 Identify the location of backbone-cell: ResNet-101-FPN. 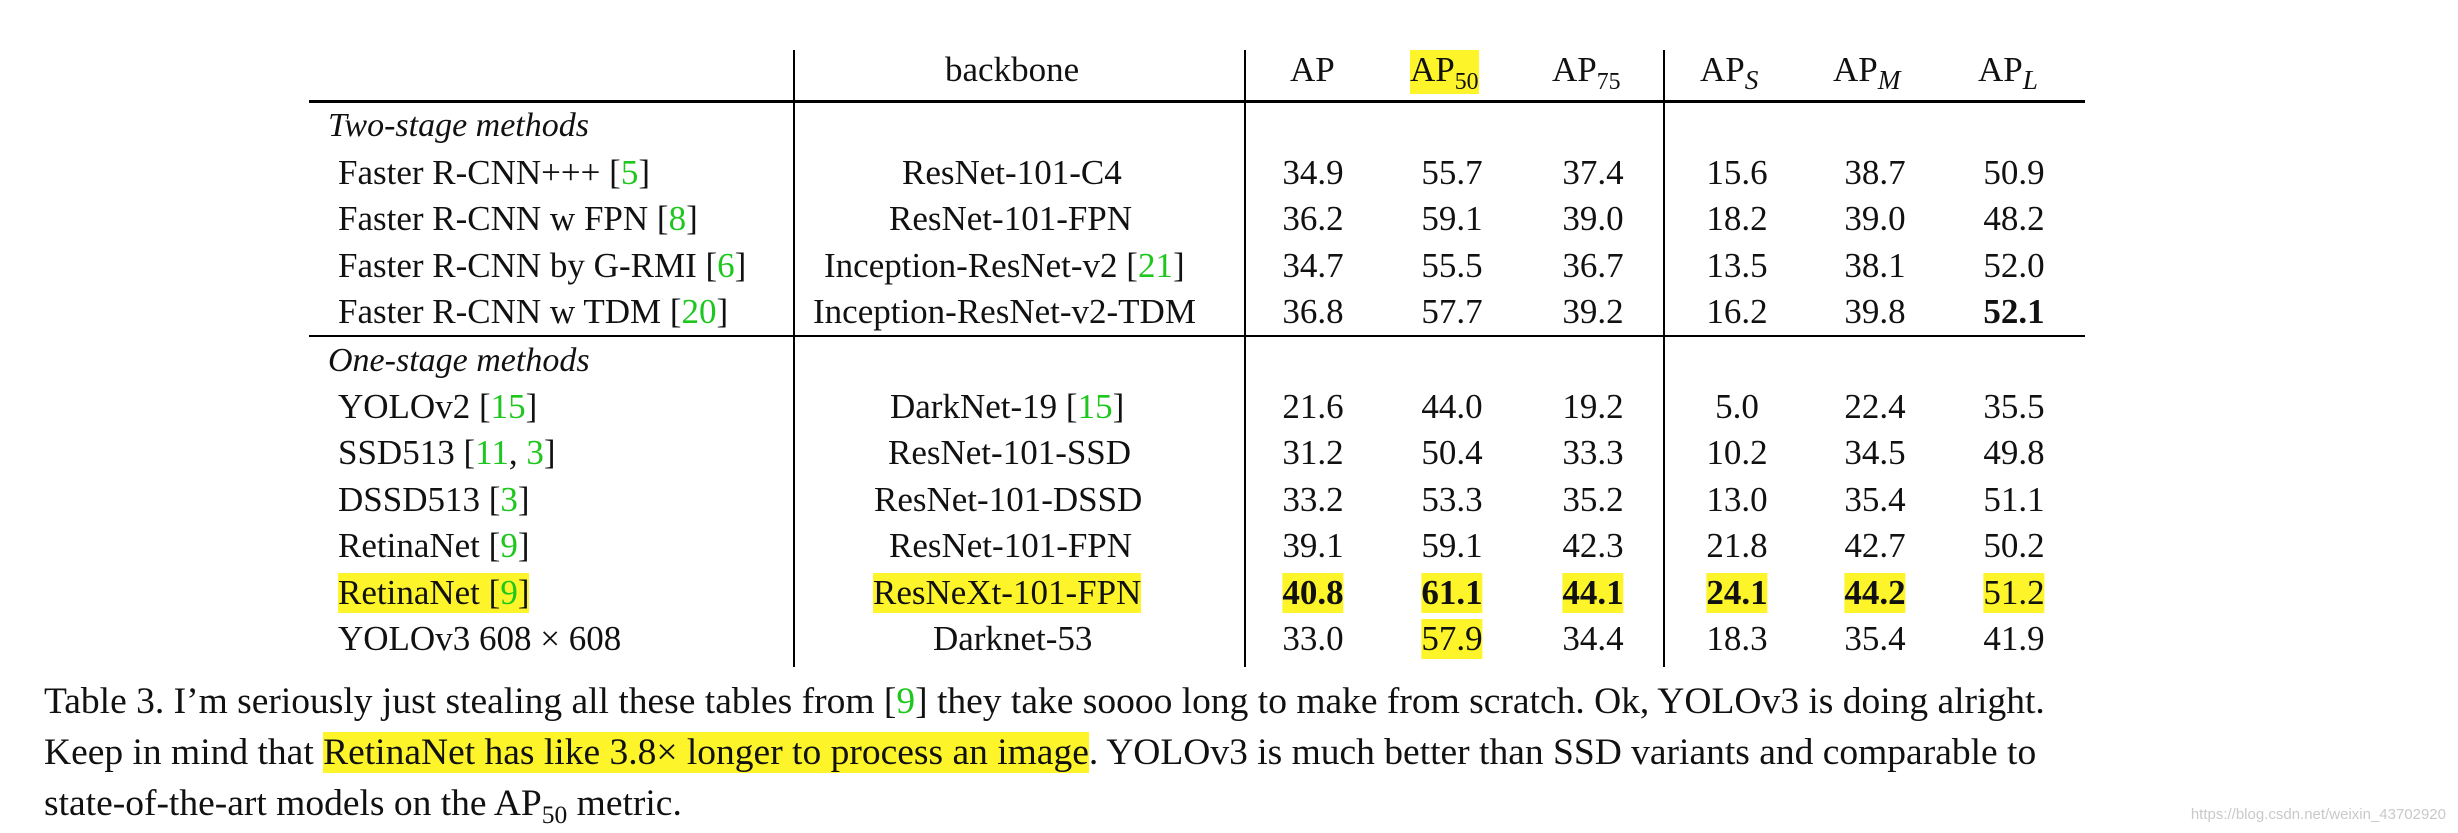
(1011, 545).